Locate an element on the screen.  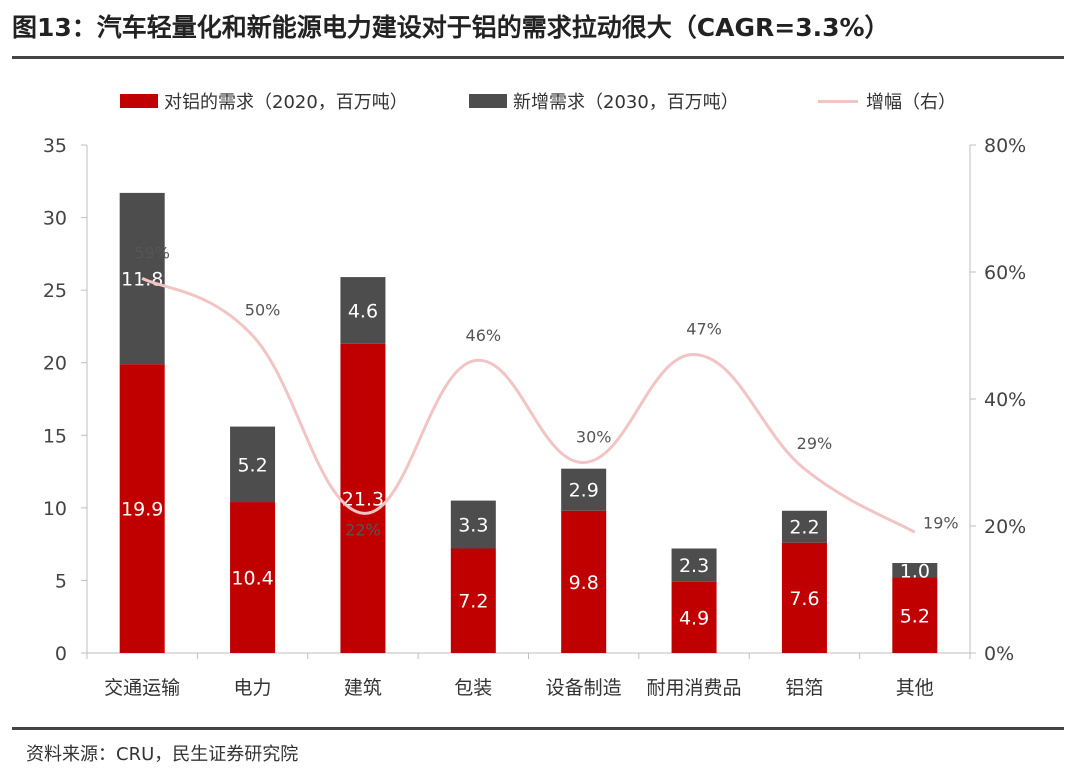
x-tick-label: 铝箔 is located at coordinates (804, 688).